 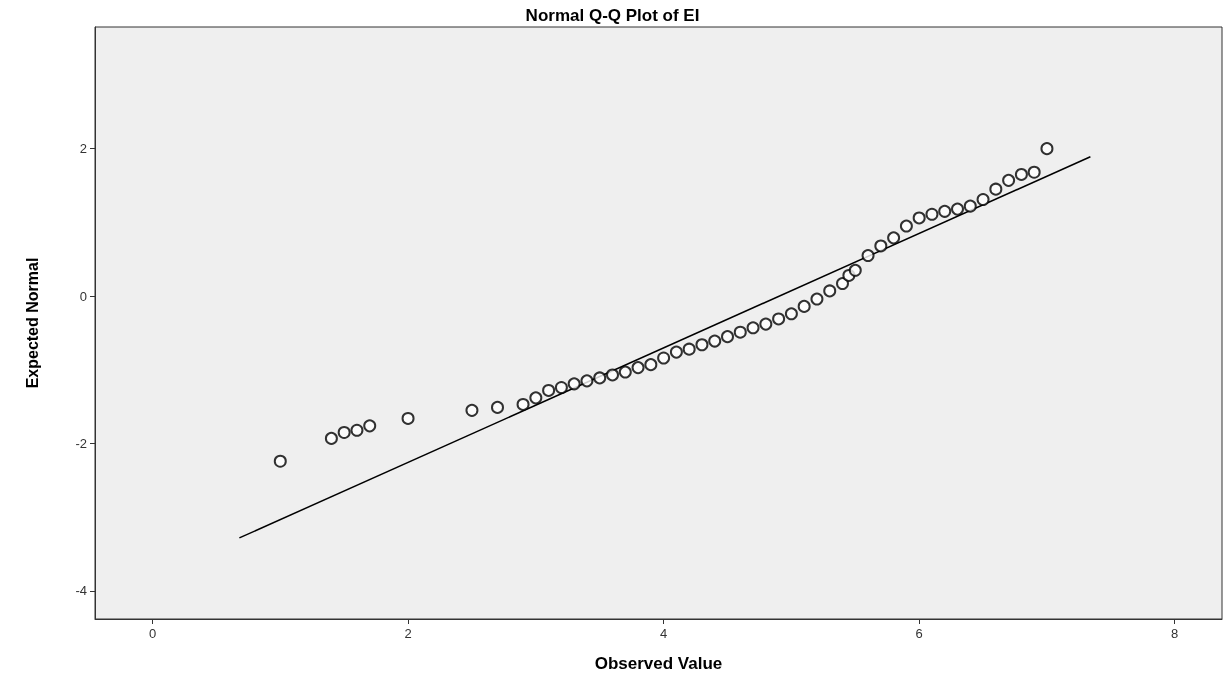 What do you see at coordinates (612, 15) in the screenshot?
I see `chart-title: Normal Q-Q Plot of EI` at bounding box center [612, 15].